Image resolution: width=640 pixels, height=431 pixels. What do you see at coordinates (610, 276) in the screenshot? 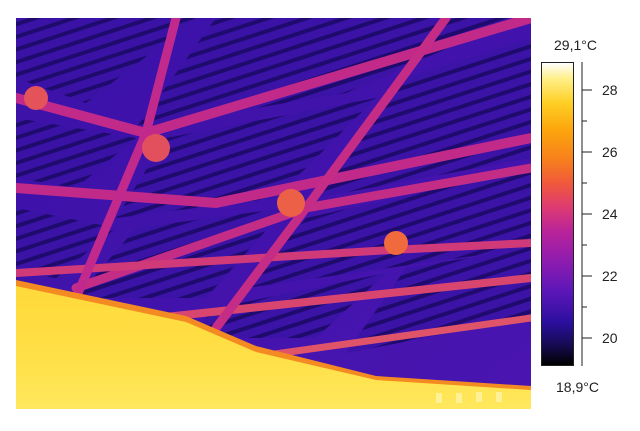
I see `scale-tick-label: 22` at bounding box center [610, 276].